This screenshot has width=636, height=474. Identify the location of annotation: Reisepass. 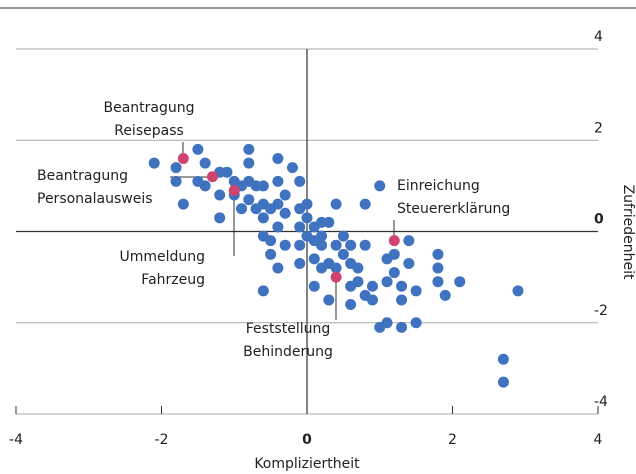
(149, 131).